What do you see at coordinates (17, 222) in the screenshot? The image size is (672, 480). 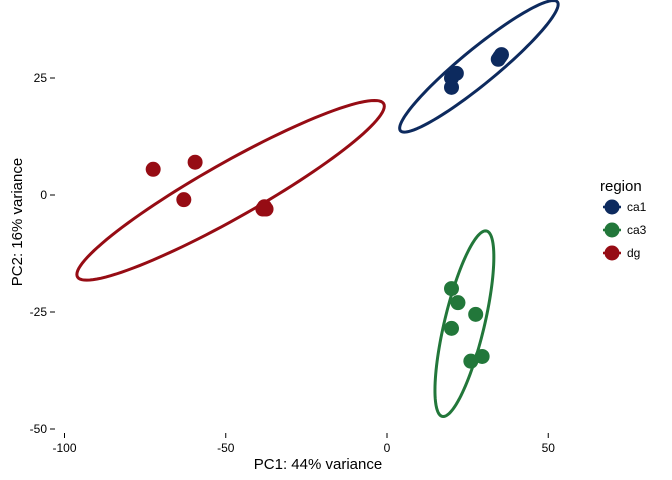 I see `y-axis-title: PC2: 16% variance` at bounding box center [17, 222].